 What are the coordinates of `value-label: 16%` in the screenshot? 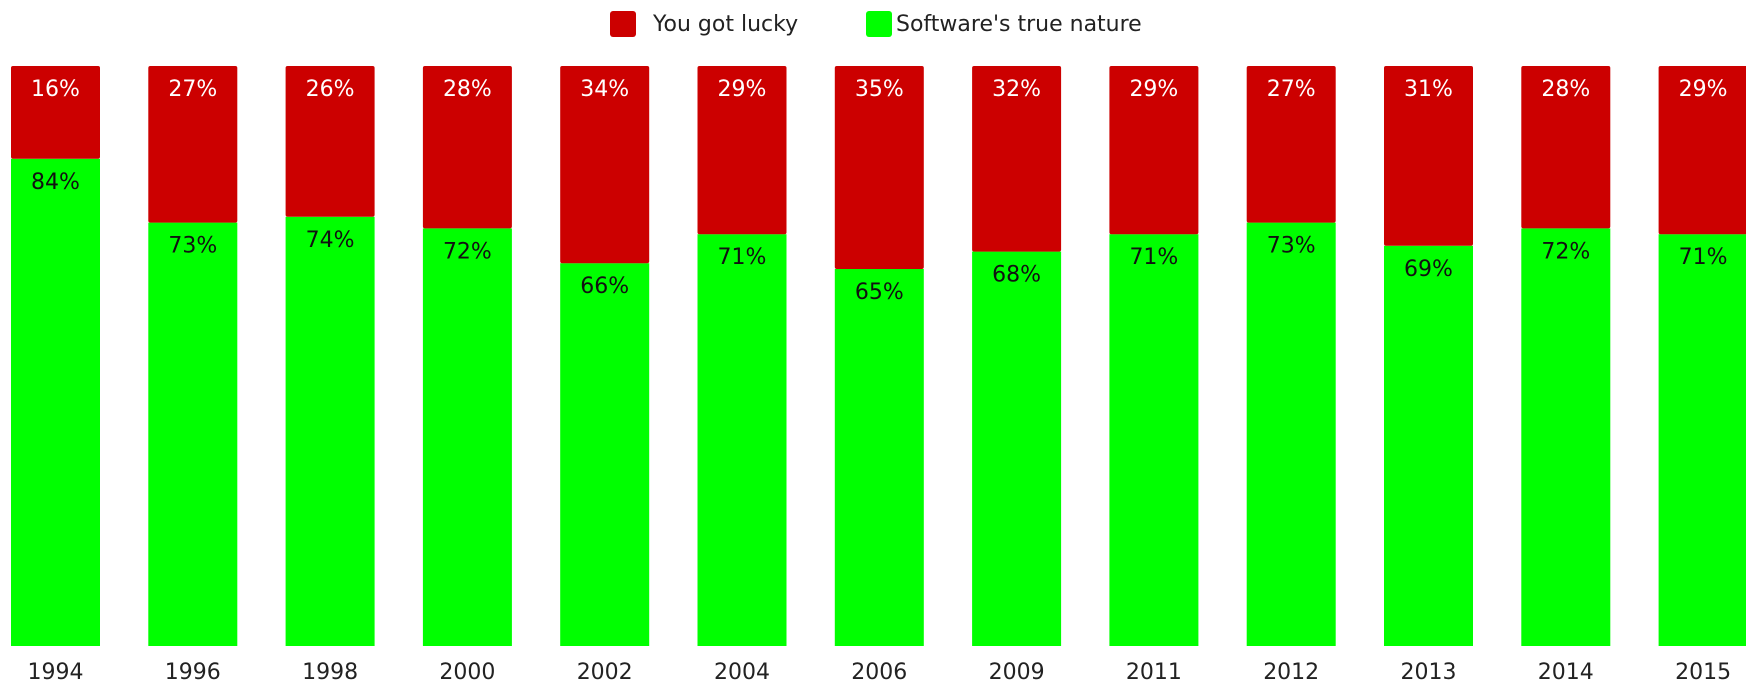 It's located at (55, 89).